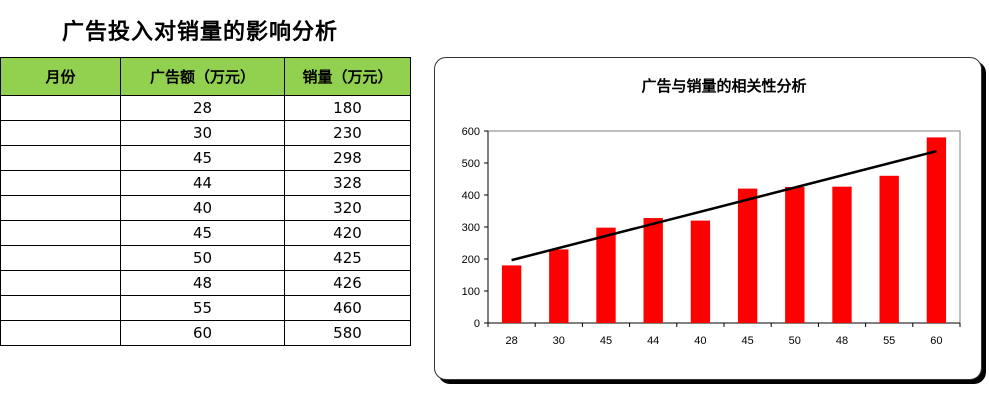 The width and height of the screenshot is (989, 415). I want to click on cell-ad-spend: 55, so click(202, 308).